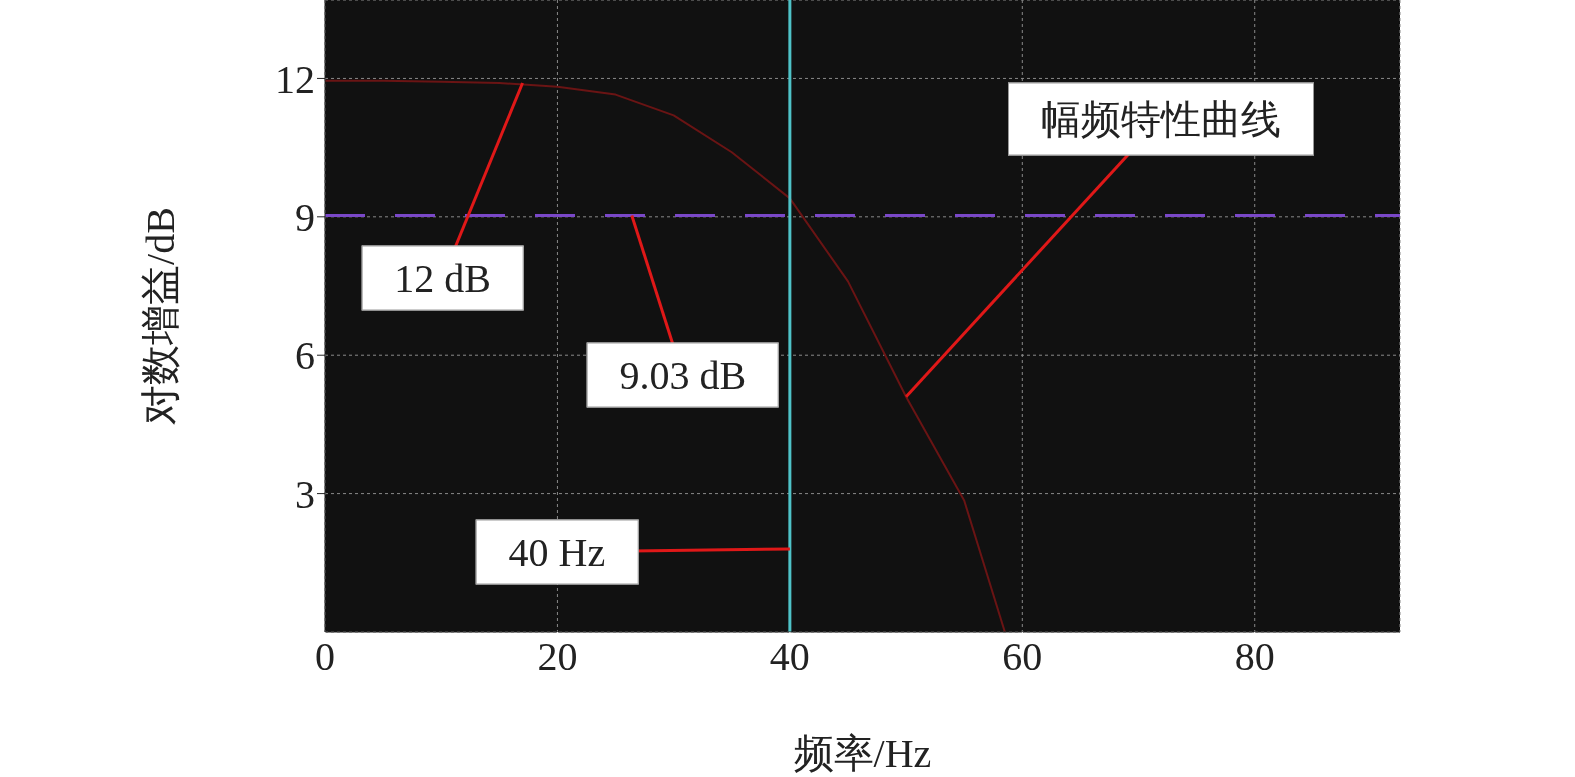 Image resolution: width=1575 pixels, height=777 pixels. I want to click on annotation: 40 Hz, so click(557, 552).